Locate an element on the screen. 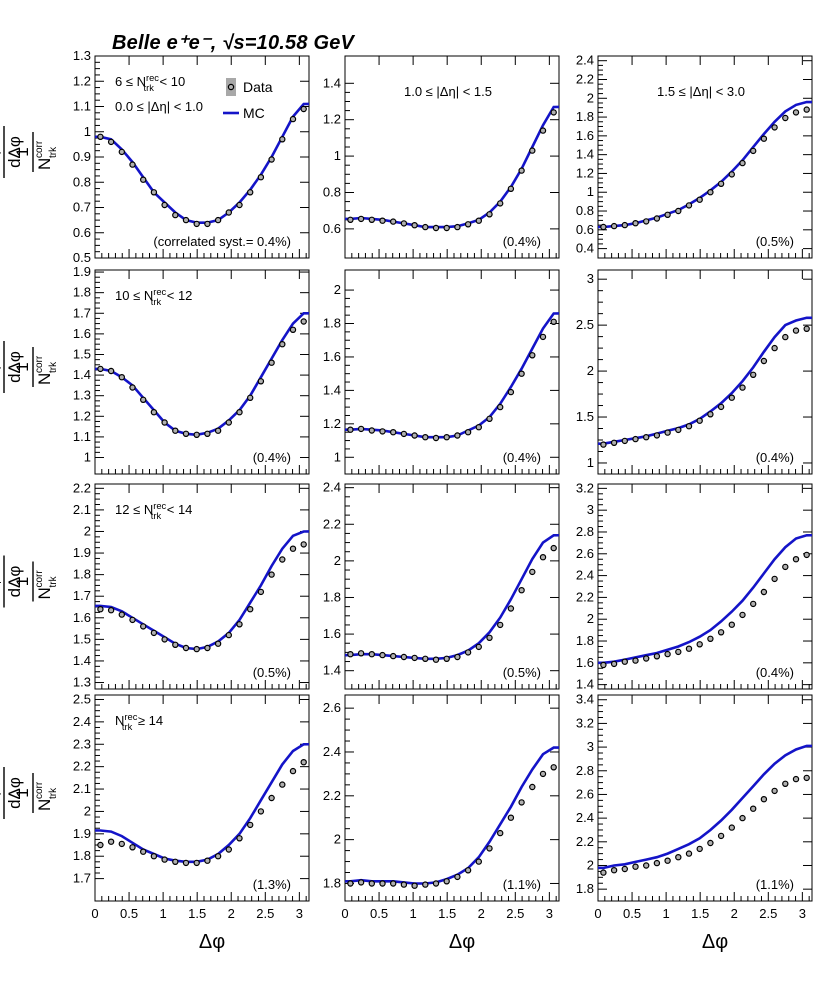 The height and width of the screenshot is (1002, 830). column-label: 1.5 ≤ |Δη| < 3.0 is located at coordinates (701, 91).